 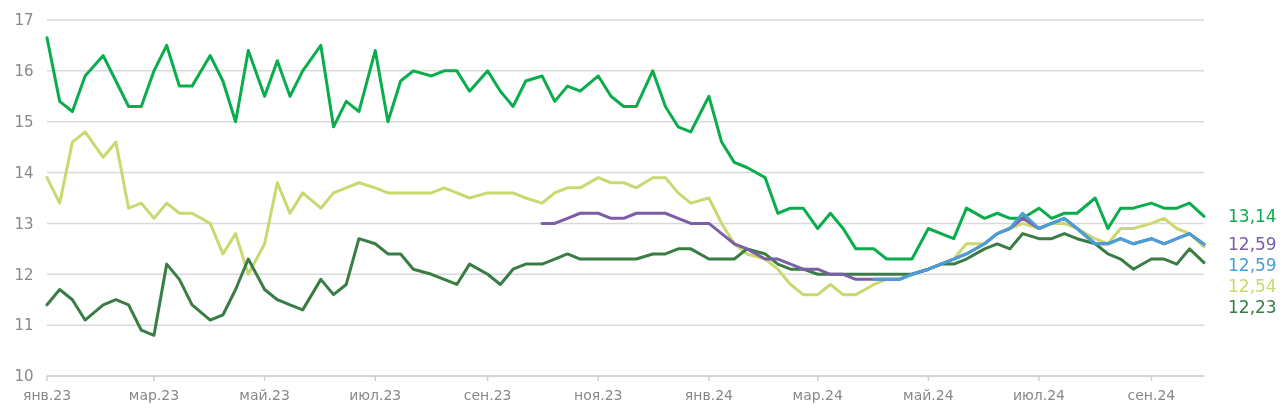 What do you see at coordinates (47, 395) in the screenshot?
I see `x-tick-label: янв.23` at bounding box center [47, 395].